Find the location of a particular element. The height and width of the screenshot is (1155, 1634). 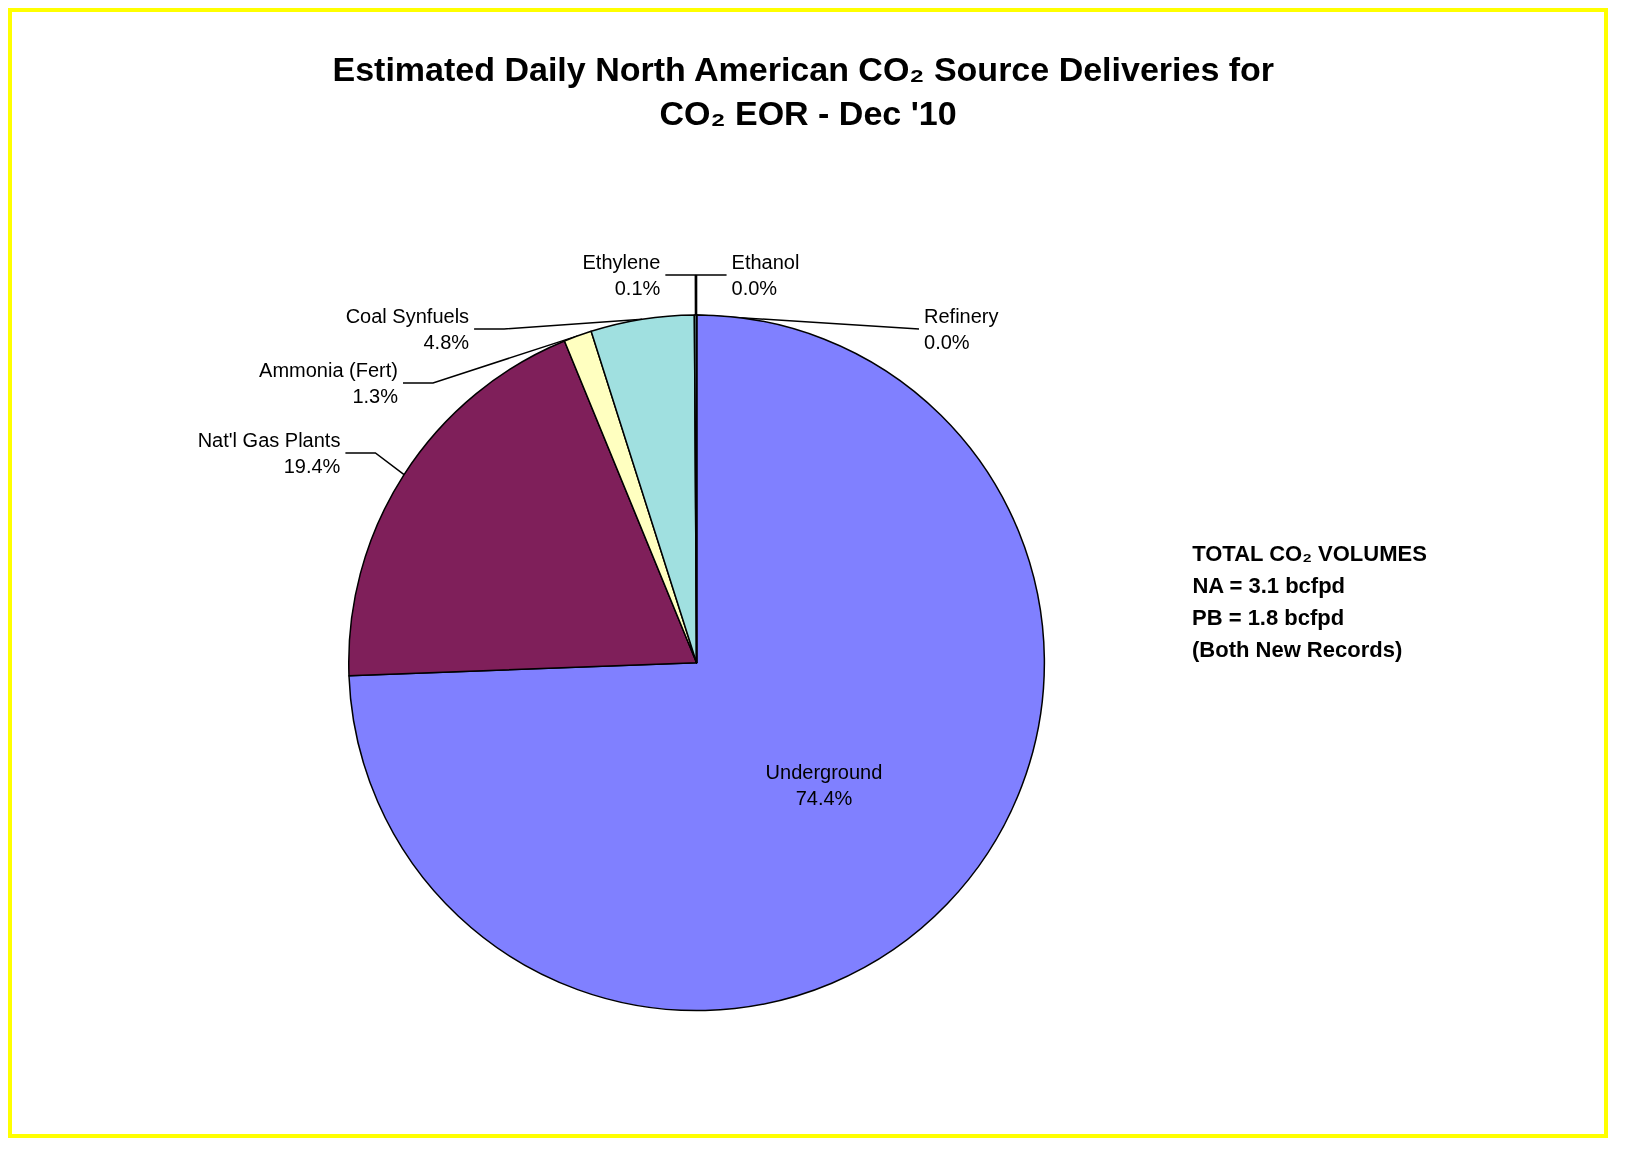

text: (Both New Records) is located at coordinates (1297, 649).